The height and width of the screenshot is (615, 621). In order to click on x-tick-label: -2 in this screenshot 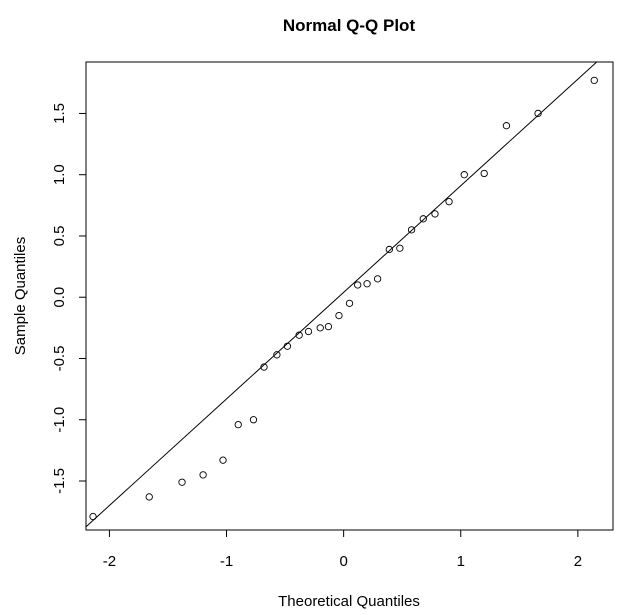, I will do `click(109, 561)`.